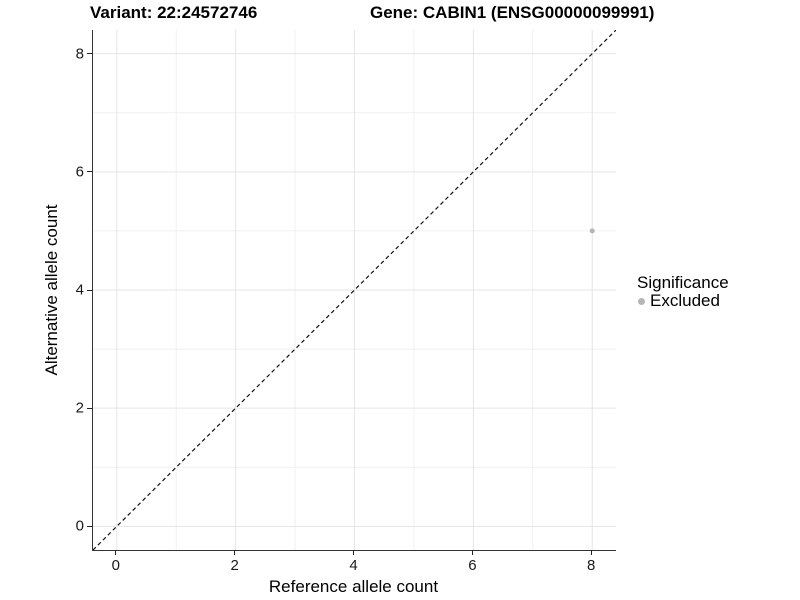 The height and width of the screenshot is (600, 800). Describe the element at coordinates (234, 565) in the screenshot. I see `x-tick-label: 2` at that location.